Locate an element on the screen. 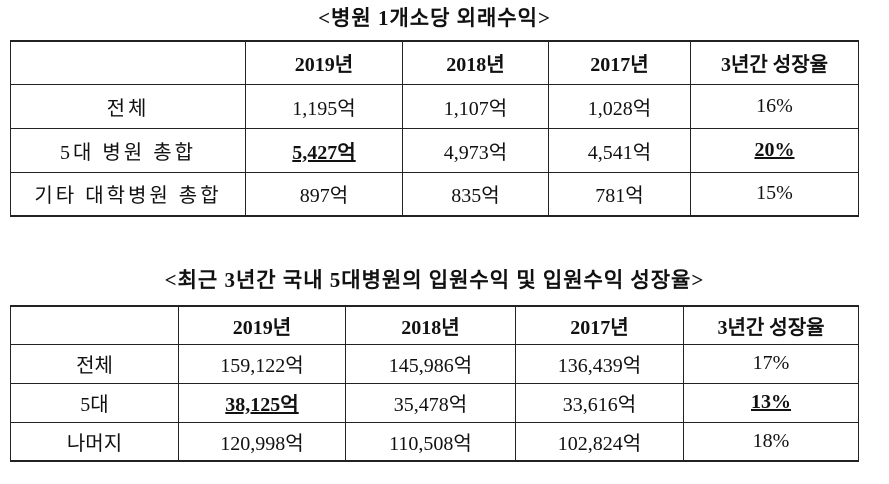 The image size is (889, 484). cell: 781억 is located at coordinates (619, 194).